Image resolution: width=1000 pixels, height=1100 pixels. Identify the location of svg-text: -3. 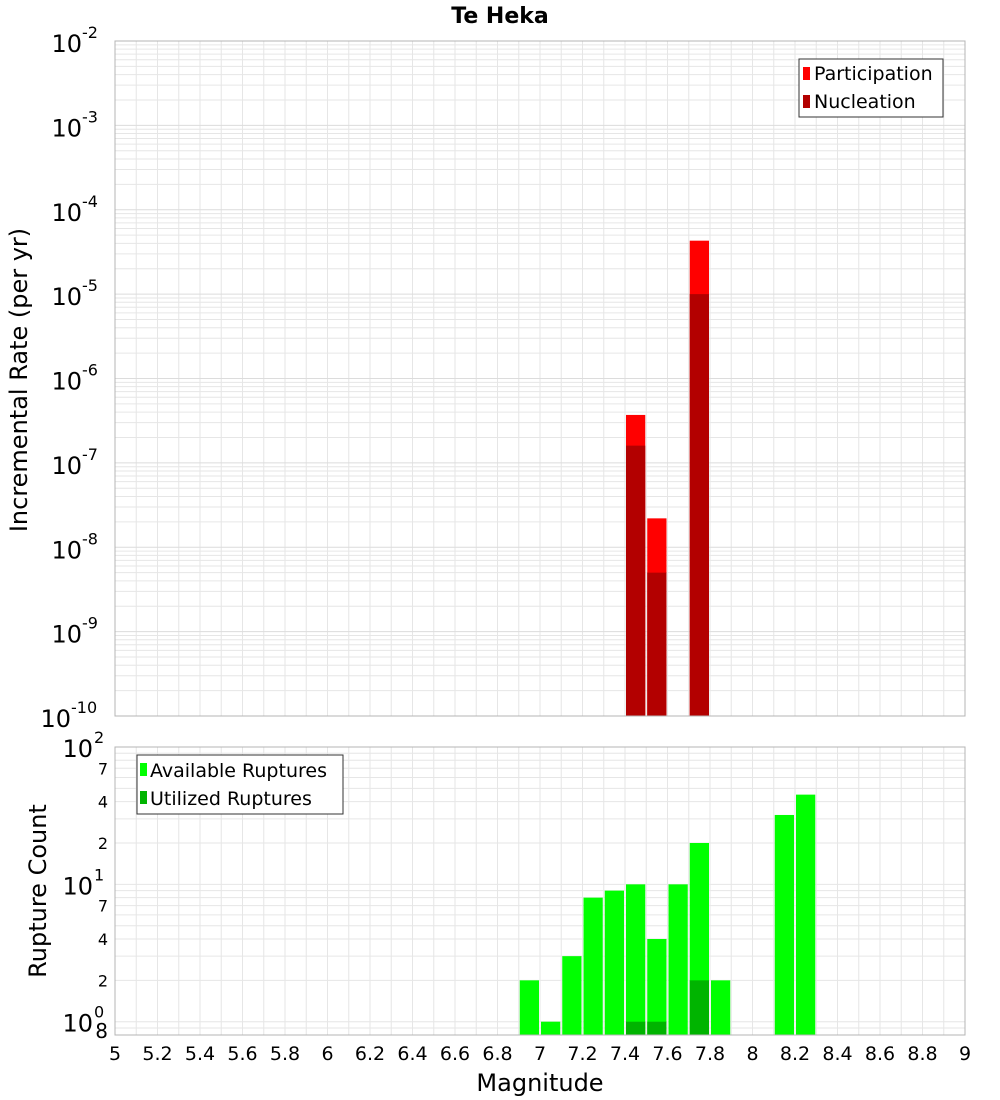
(90, 116).